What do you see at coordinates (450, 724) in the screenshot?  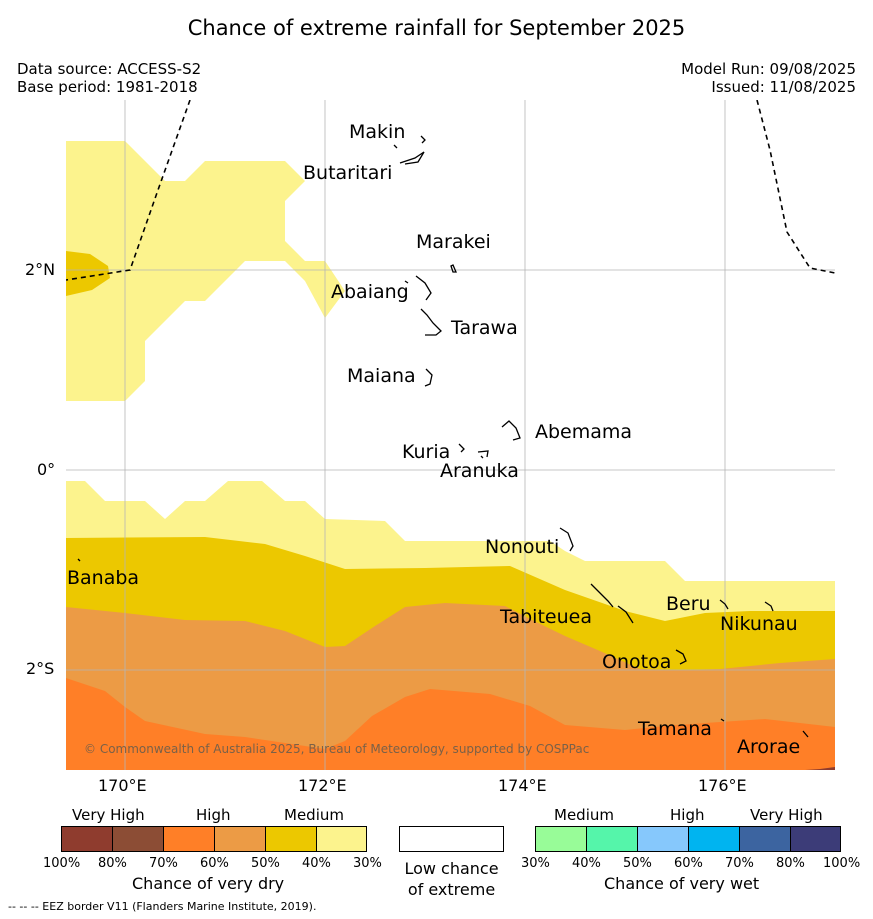 I see `south-very-high-dry-zone` at bounding box center [450, 724].